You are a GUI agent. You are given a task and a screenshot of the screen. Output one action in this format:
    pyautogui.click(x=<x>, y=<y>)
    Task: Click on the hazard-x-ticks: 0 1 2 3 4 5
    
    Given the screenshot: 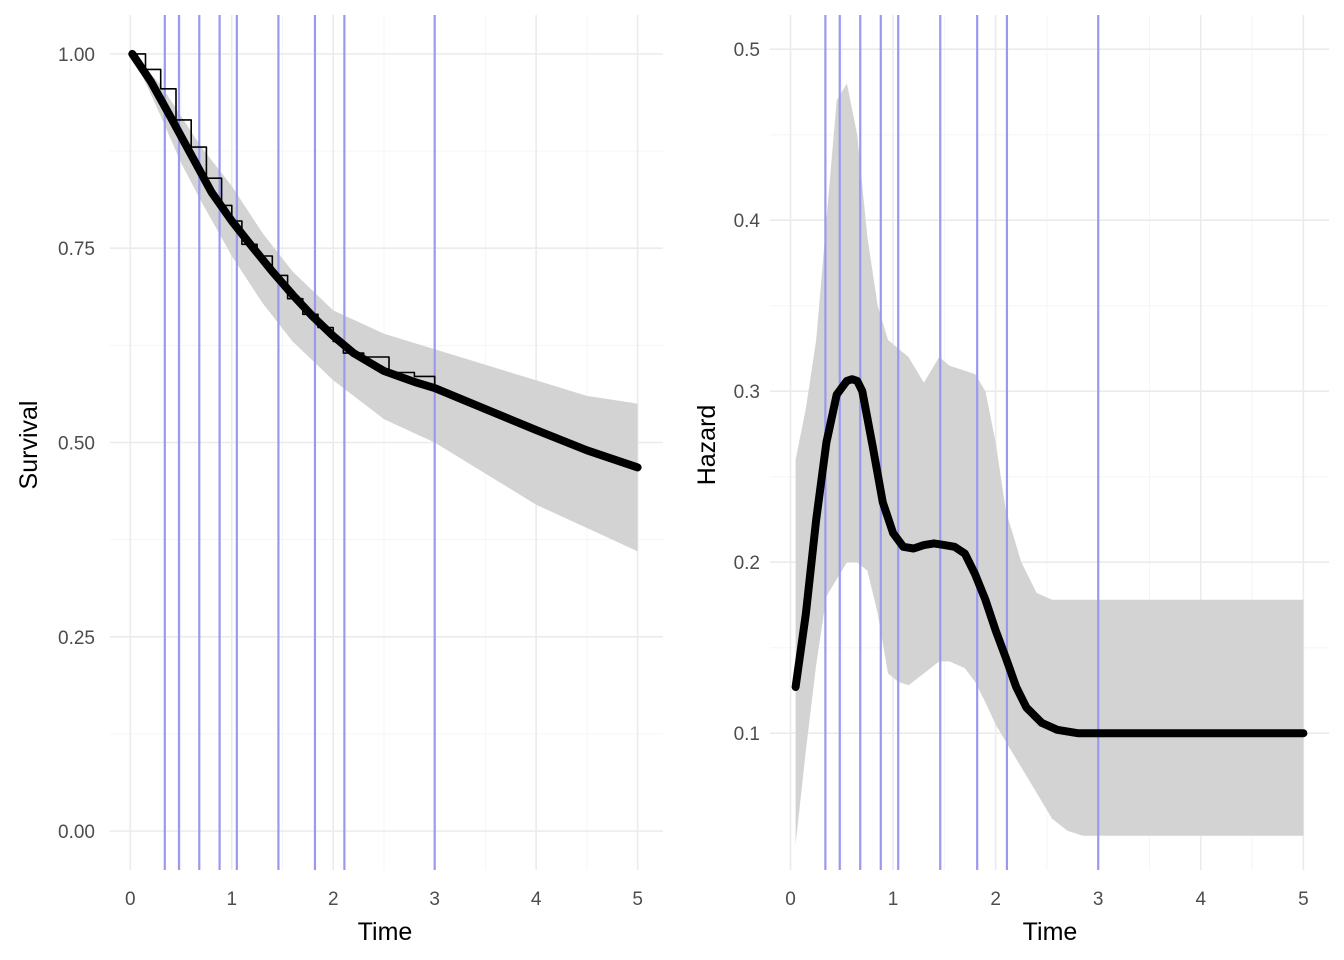 What is the action you would take?
    pyautogui.click(x=1046, y=899)
    